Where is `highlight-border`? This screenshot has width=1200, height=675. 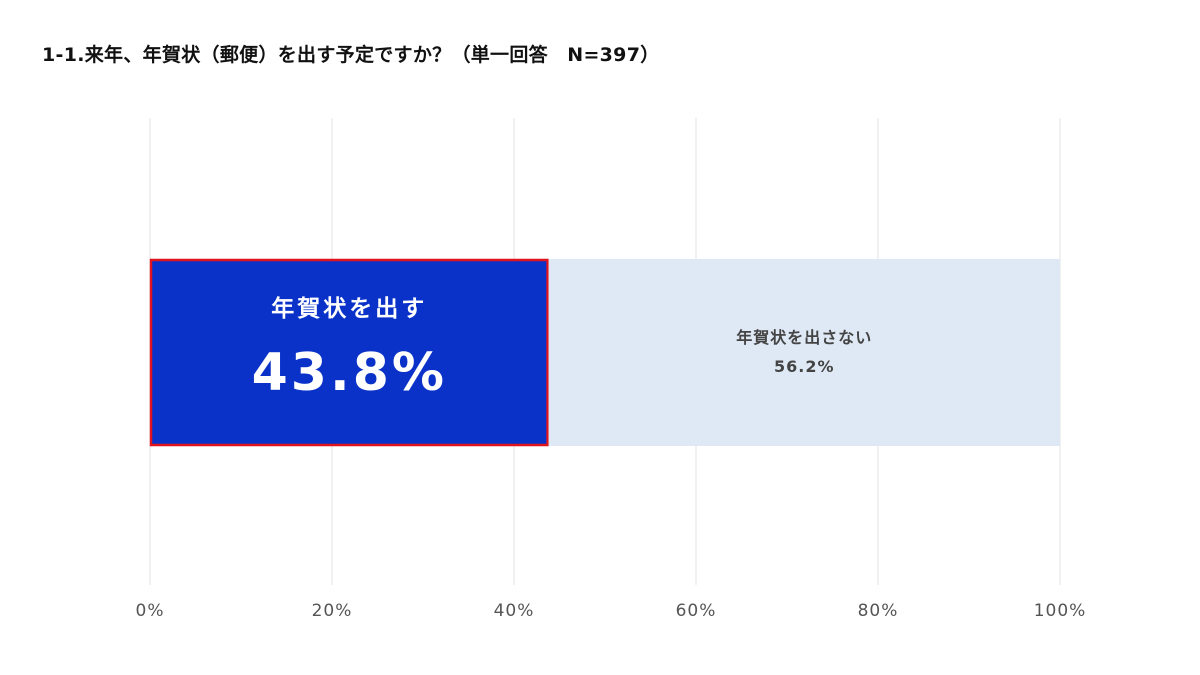
highlight-border is located at coordinates (349, 352).